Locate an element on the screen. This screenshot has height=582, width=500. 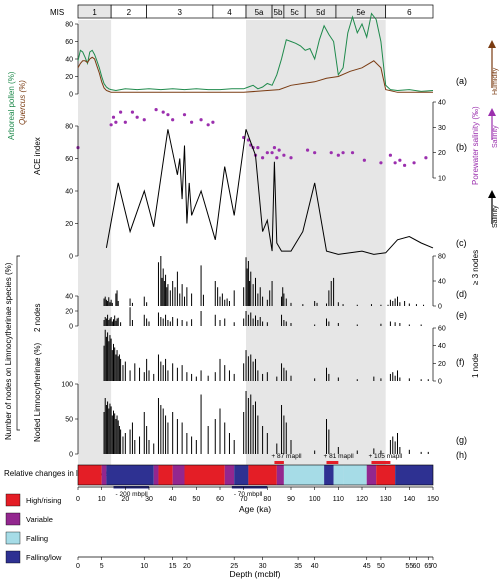
age-tick-label: 80 is located at coordinates (267, 499).